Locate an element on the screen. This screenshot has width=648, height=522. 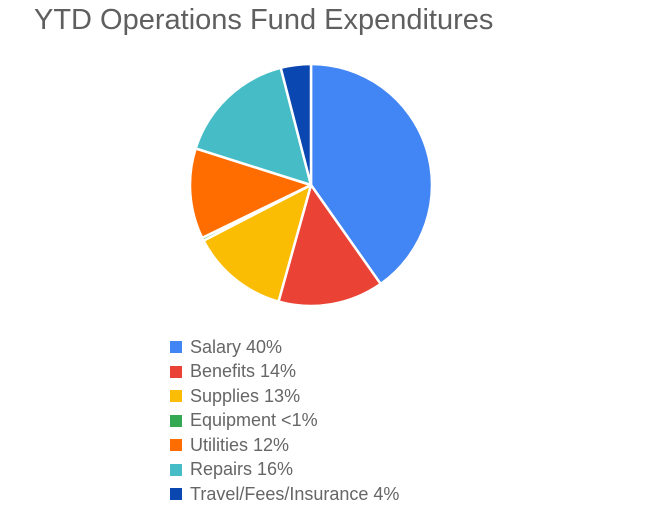
legend-item-utilities: Utilities 12% is located at coordinates (284, 445).